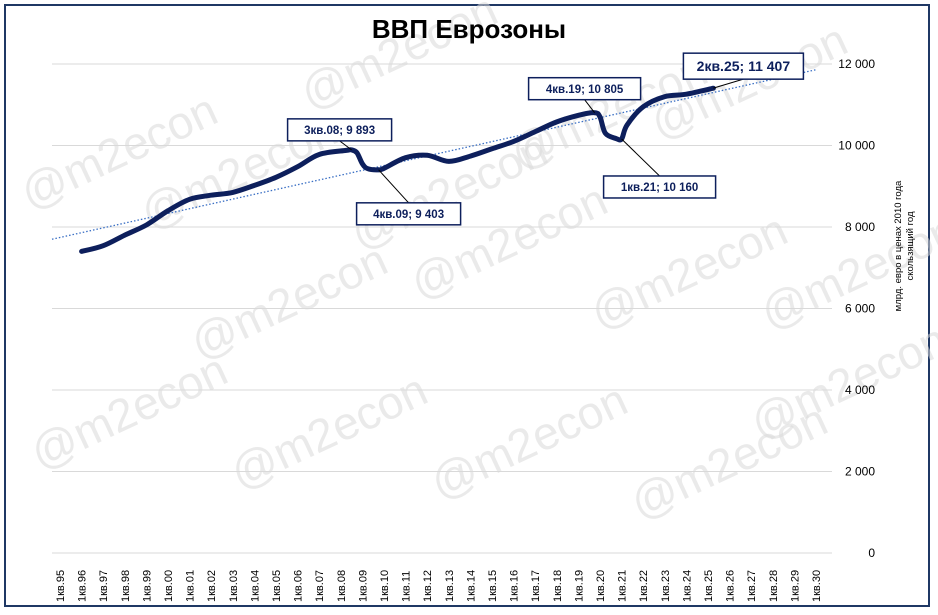 This screenshot has height=615, width=938. What do you see at coordinates (558, 586) in the screenshot?
I see `x-tick-label: 1кв.18` at bounding box center [558, 586].